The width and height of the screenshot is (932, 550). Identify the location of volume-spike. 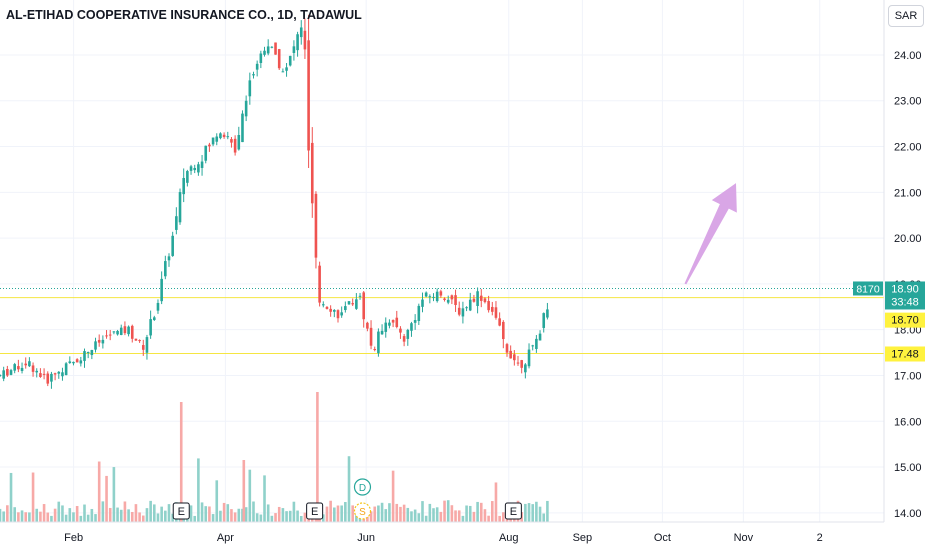
(317, 457).